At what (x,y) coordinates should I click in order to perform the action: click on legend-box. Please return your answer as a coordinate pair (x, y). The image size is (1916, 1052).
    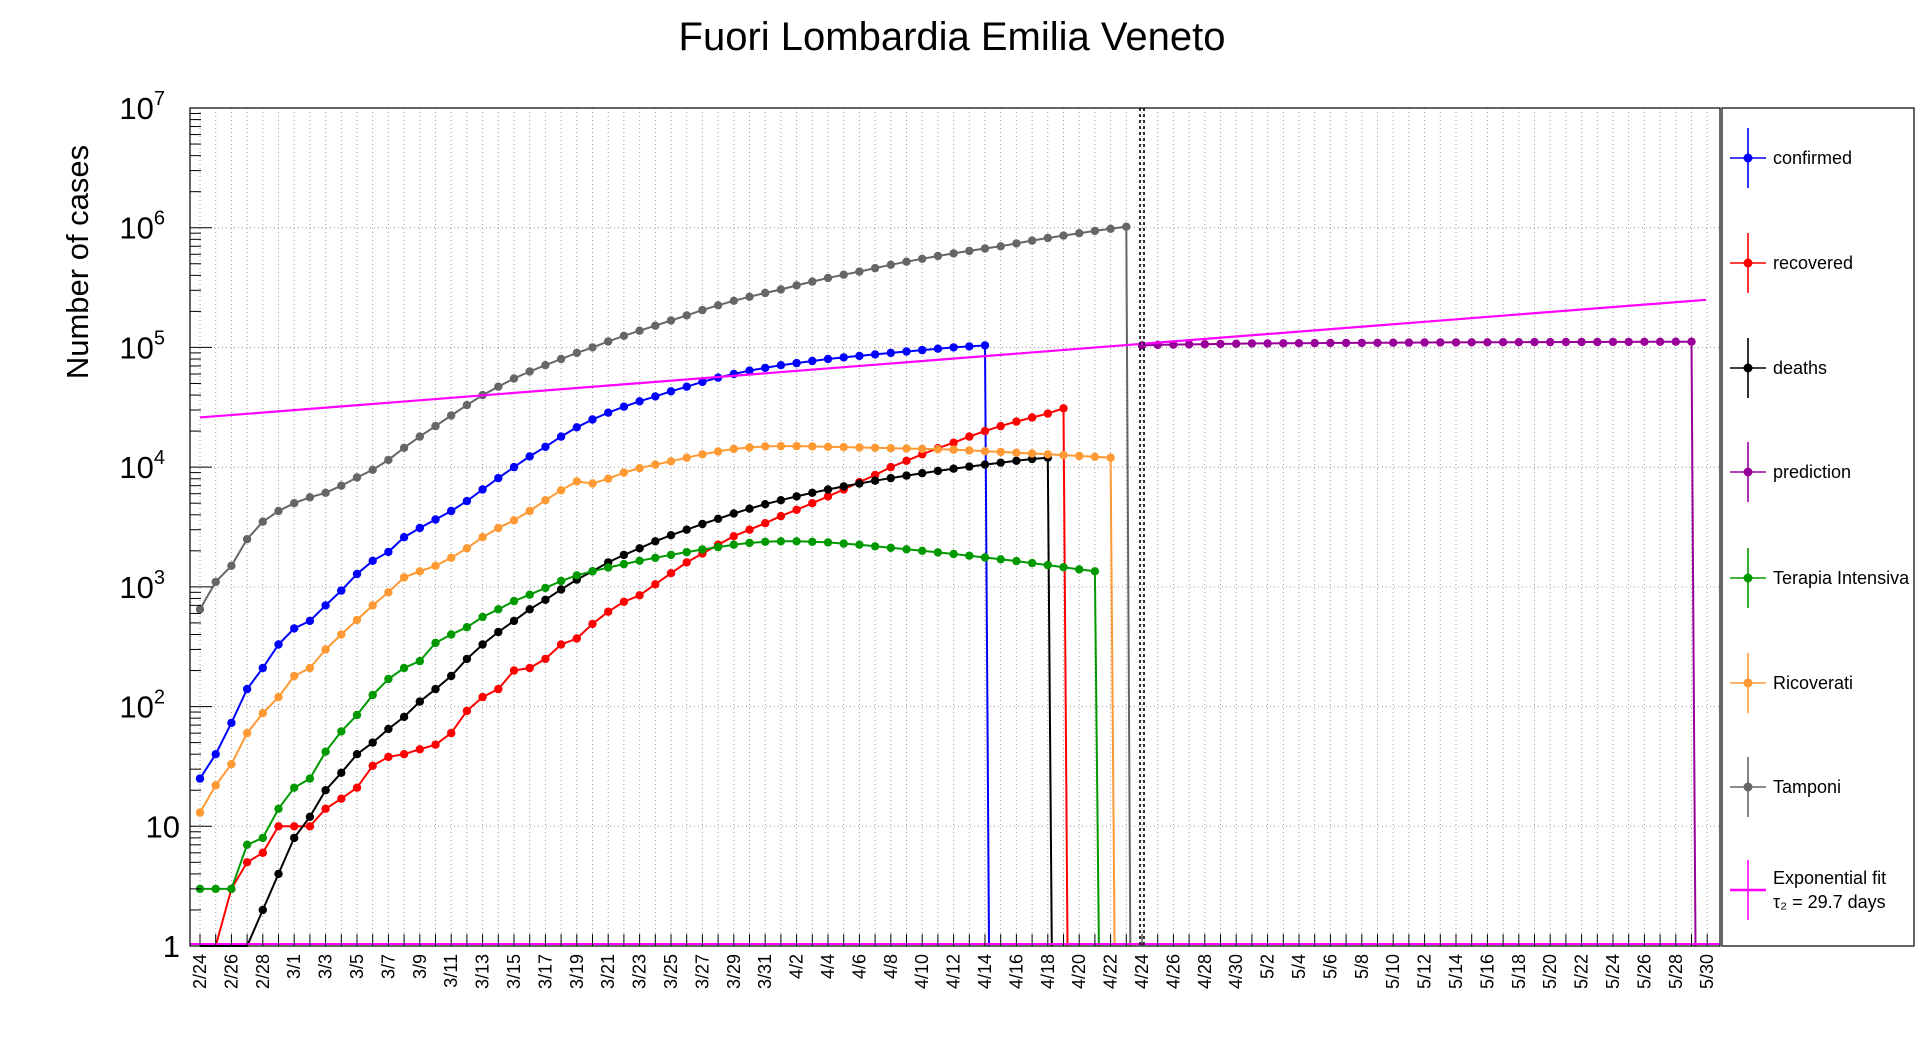
    Looking at the image, I should click on (1818, 527).